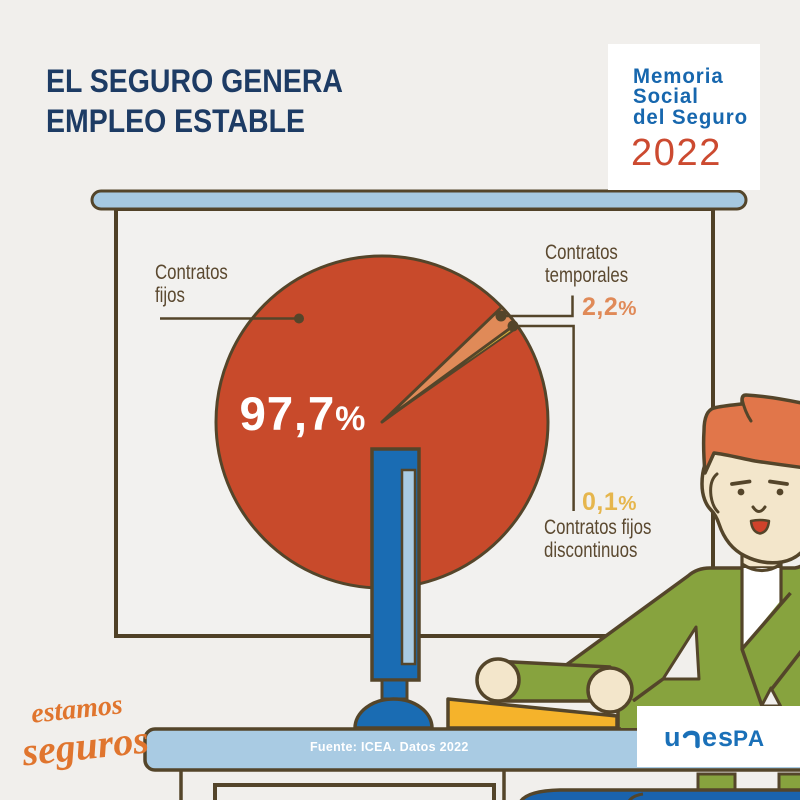 This screenshot has height=800, width=800. Describe the element at coordinates (672, 737) in the screenshot. I see `svg-text: u` at that location.